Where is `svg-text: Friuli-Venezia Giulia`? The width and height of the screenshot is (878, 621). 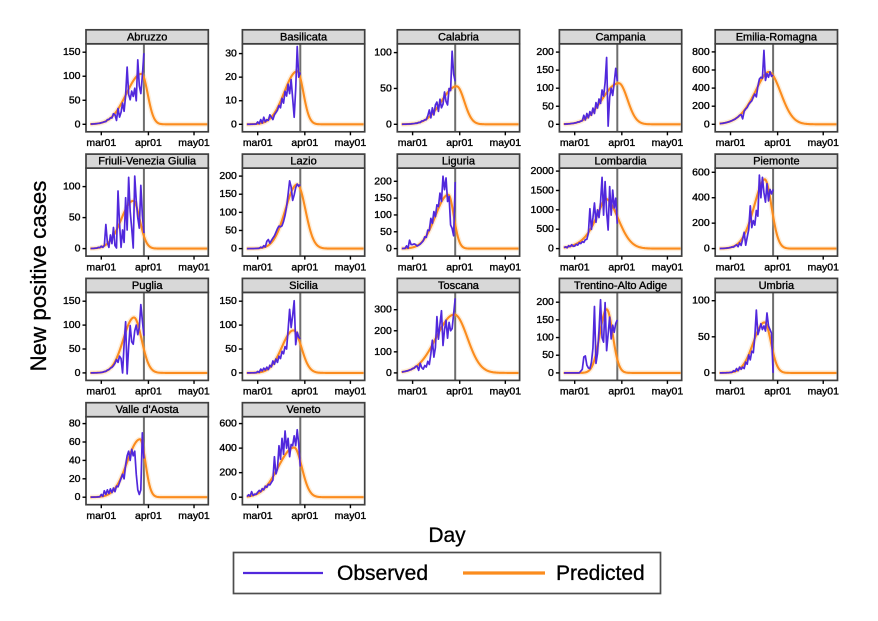
svg-text: Friuli-Venezia Giulia is located at coordinates (147, 162).